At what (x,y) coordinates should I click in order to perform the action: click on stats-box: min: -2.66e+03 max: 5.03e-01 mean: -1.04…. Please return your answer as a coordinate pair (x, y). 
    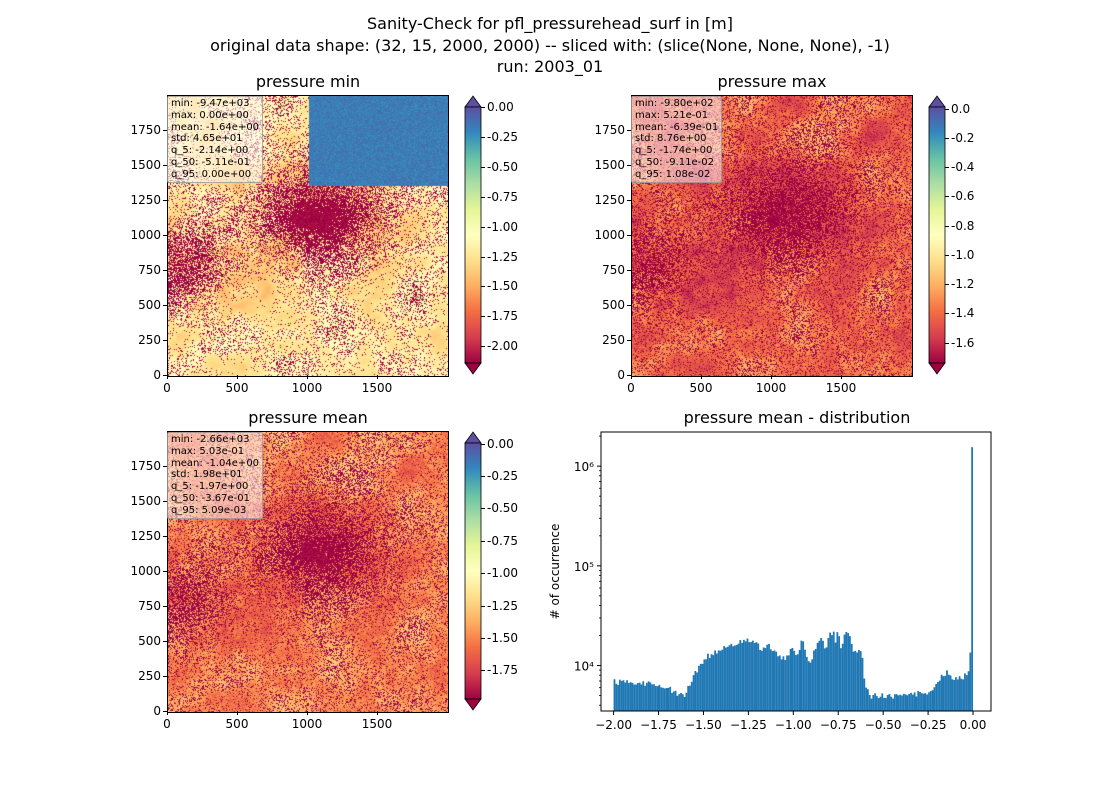
    Looking at the image, I should click on (215, 475).